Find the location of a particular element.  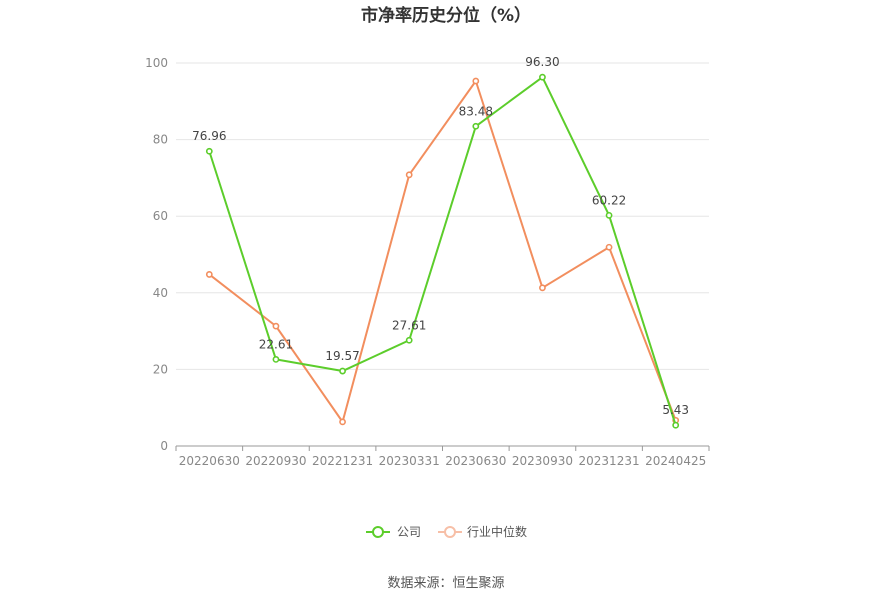

x-tick-label-20220930: 20220930 is located at coordinates (275, 461).